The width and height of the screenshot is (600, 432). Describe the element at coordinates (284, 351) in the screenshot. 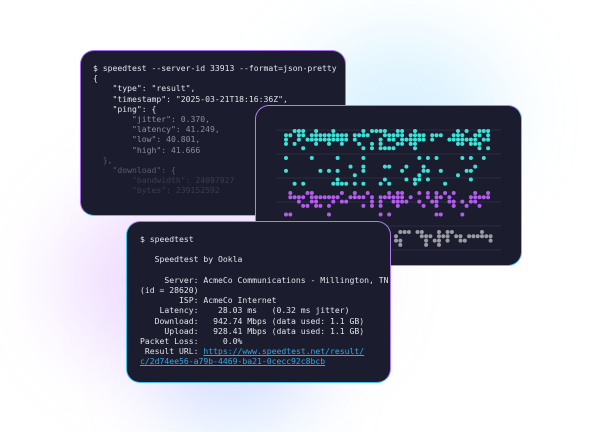

I see `result-url-link: https://www.speedtest.net/result/` at that location.